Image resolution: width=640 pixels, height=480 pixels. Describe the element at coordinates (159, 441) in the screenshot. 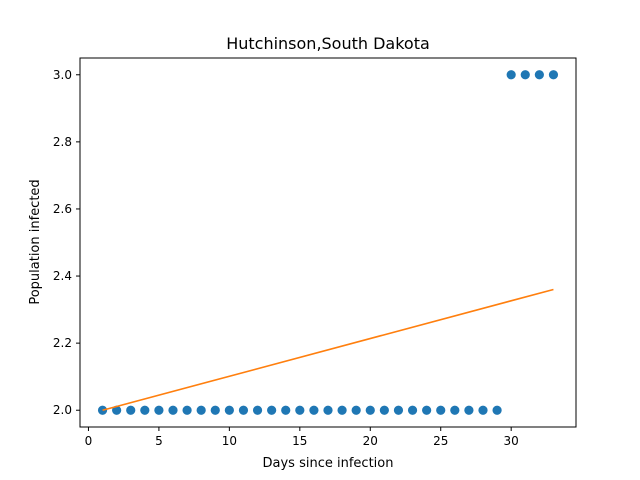

I see `x-tick-label: 5` at that location.